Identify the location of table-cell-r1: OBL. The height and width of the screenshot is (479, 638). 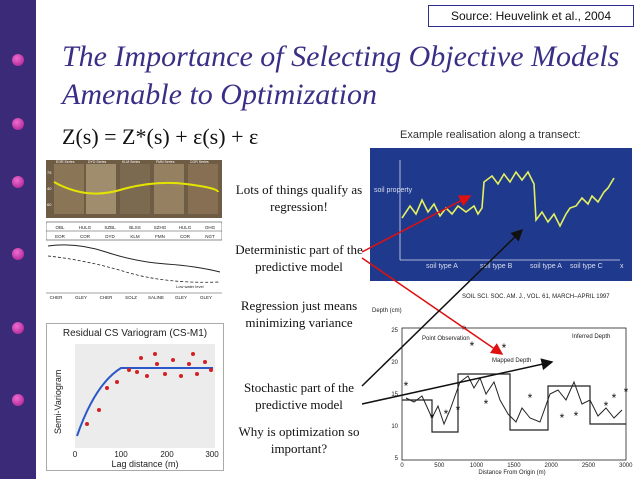
(60, 227).